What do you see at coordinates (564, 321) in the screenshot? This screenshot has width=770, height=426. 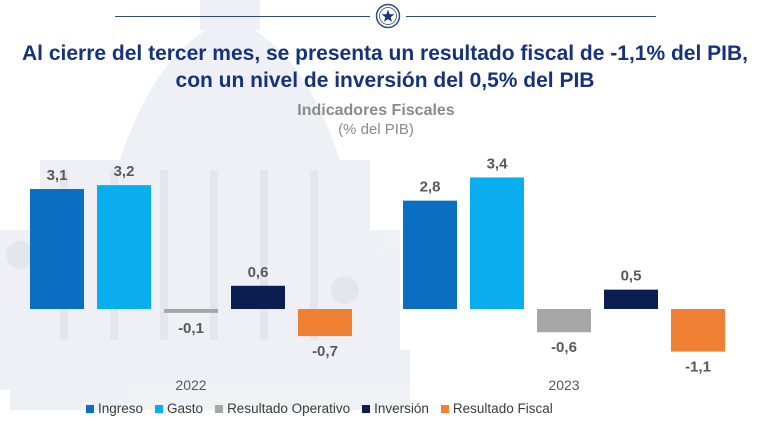 I see `bar-2023-resultado-operativo` at bounding box center [564, 321].